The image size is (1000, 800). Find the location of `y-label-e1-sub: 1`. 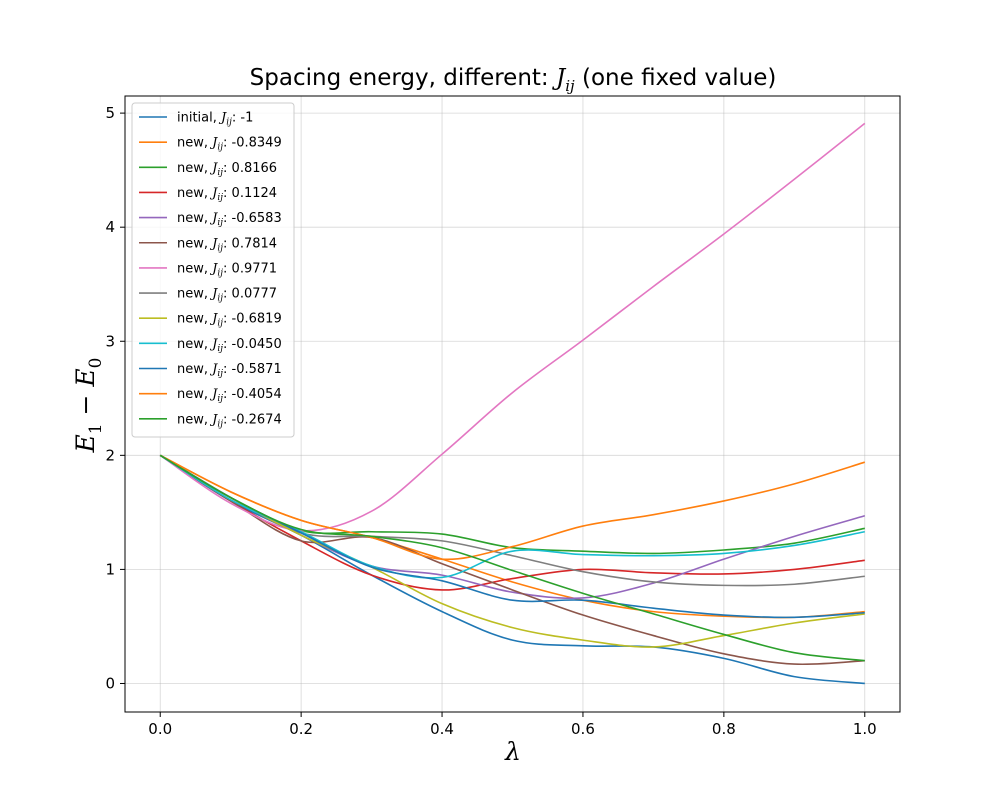

y-label-e1-sub: 1 is located at coordinates (96, 428).